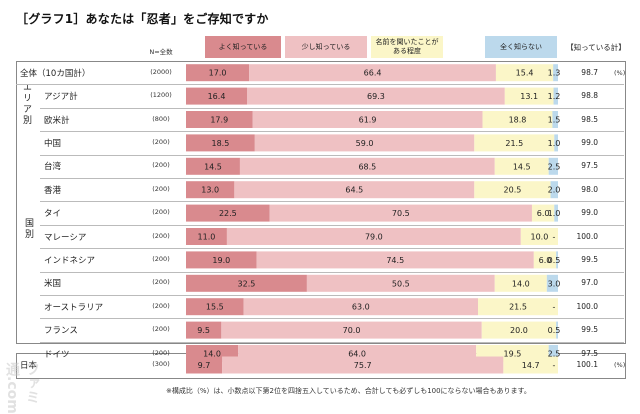 The height and width of the screenshot is (414, 640). I want to click on bar-value-label: 20.5, so click(513, 190).